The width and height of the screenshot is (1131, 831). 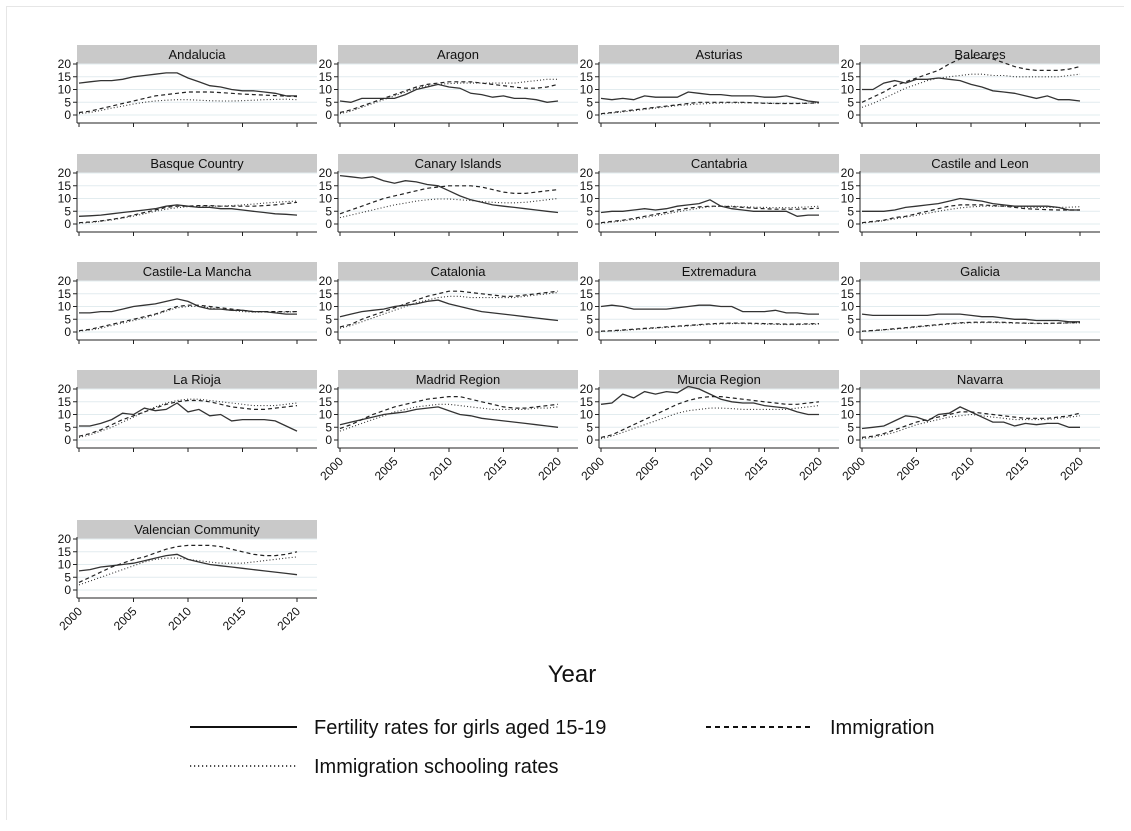 What do you see at coordinates (460, 728) in the screenshot?
I see `legend-label-fertility: Fertility rates for girls aged 15-19` at bounding box center [460, 728].